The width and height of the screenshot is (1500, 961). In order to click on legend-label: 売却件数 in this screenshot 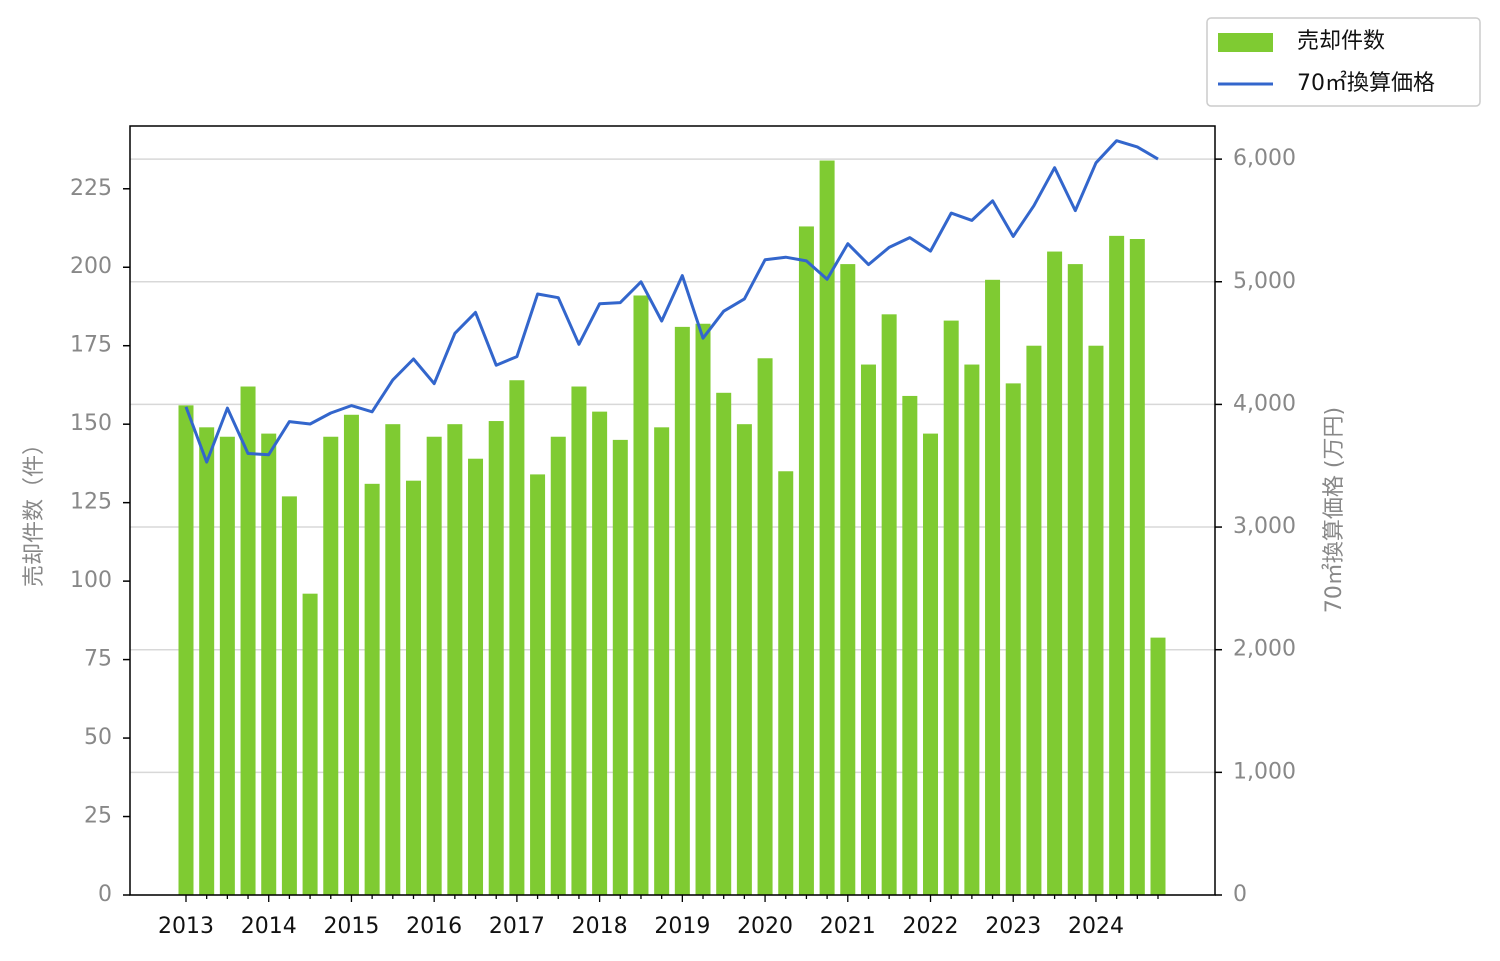, I will do `click(1341, 41)`.